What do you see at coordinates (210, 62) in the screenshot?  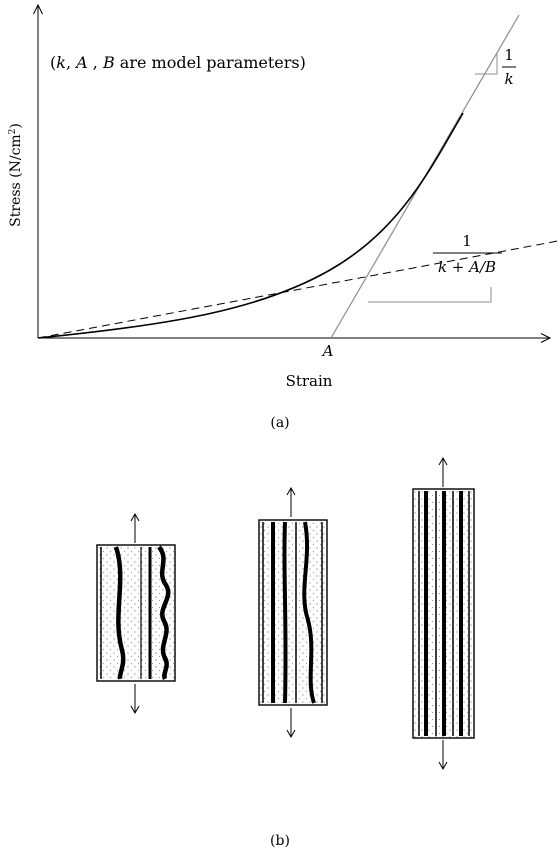 I see `note-rest: are model parameters)` at bounding box center [210, 62].